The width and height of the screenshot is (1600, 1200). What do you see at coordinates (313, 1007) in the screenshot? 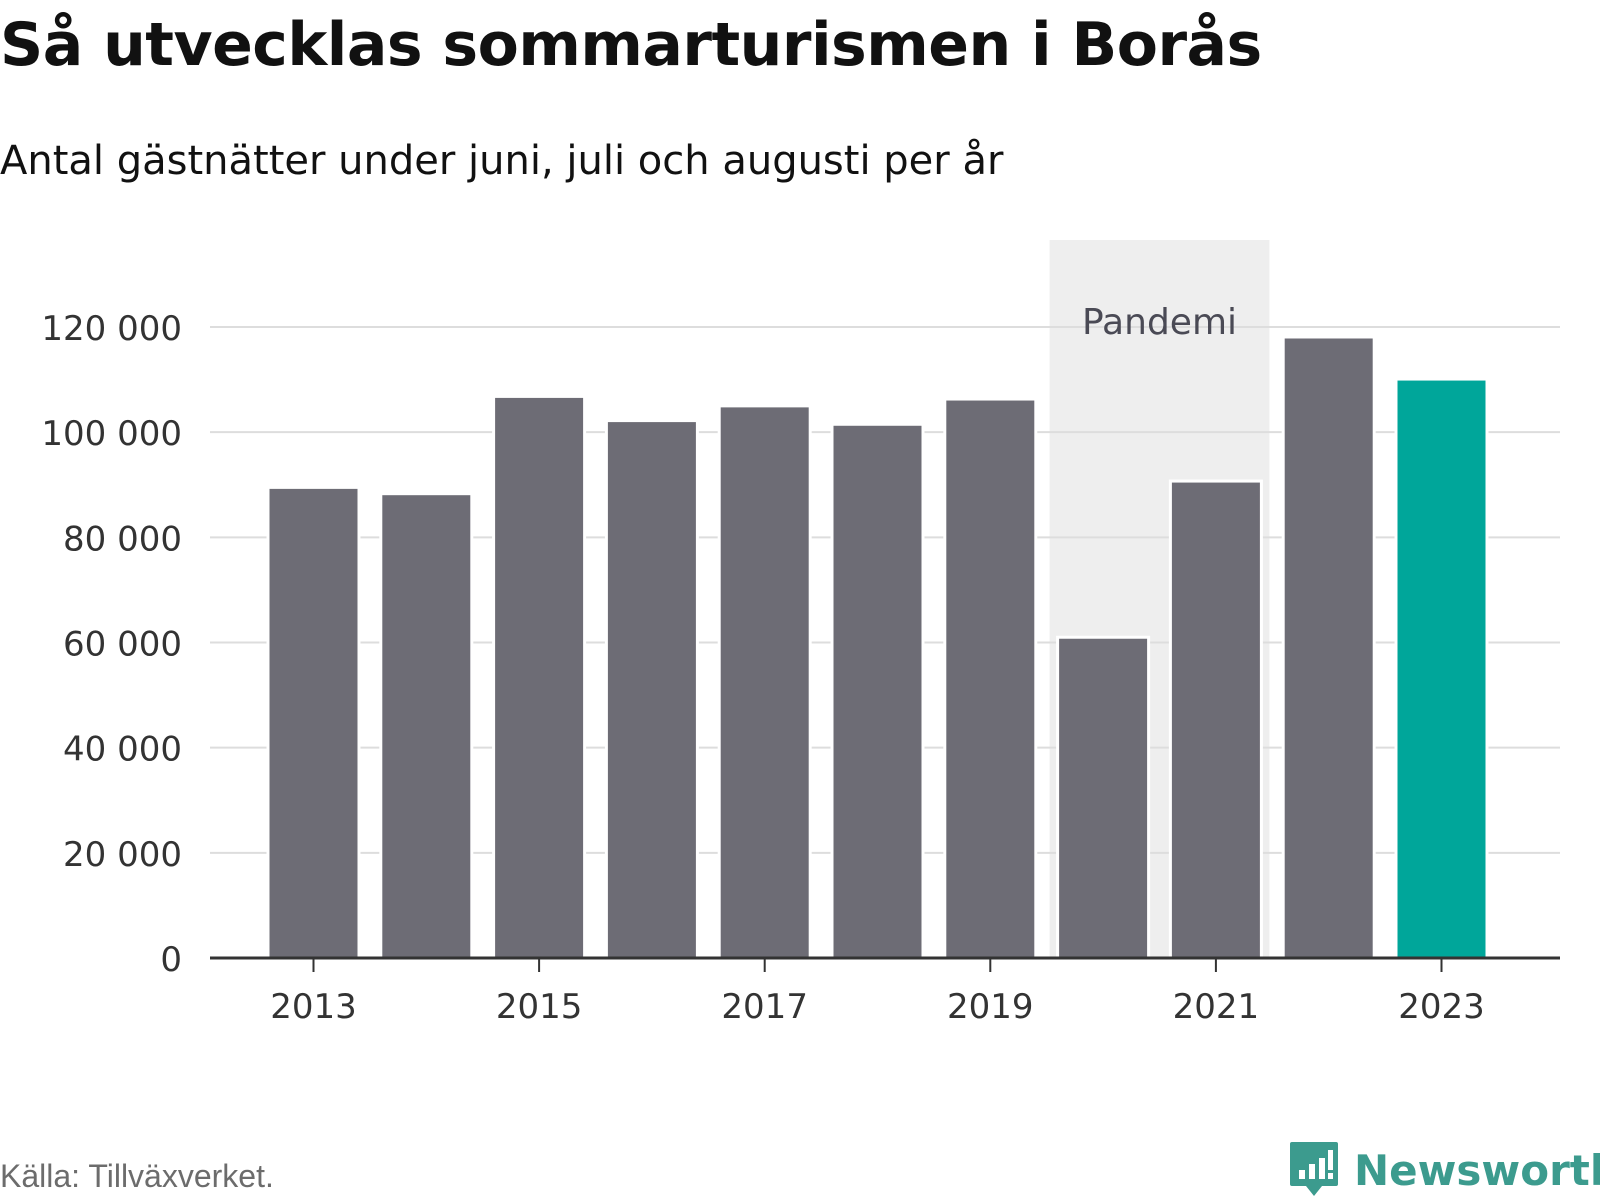
I see `x-tick-label: 2013` at bounding box center [313, 1007].